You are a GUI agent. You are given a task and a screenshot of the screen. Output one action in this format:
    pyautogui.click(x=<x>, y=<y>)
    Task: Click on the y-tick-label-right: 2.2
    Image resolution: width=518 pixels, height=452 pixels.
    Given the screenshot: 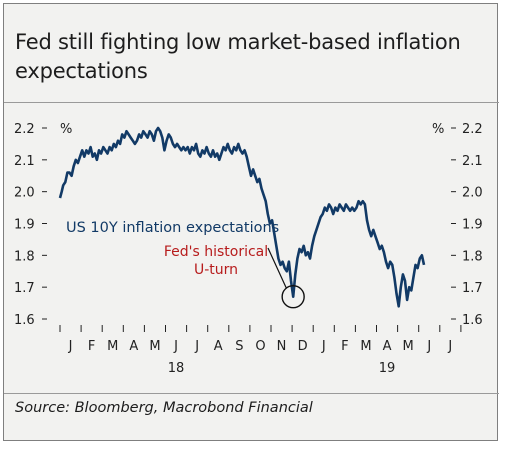 What is the action you would take?
    pyautogui.click(x=472, y=129)
    